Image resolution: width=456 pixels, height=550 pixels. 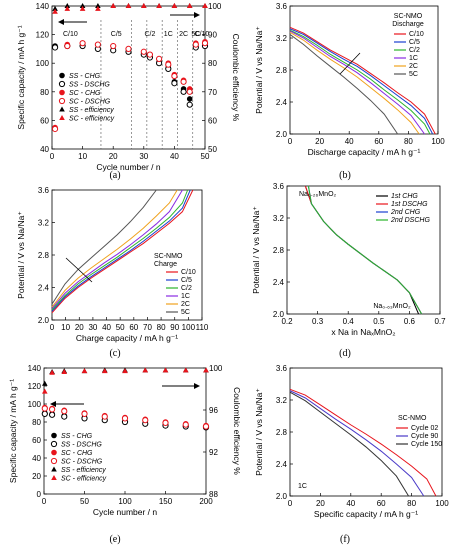 What do you see at coordinates (147, 327) in the screenshot?
I see `x-tick-label: 70` at bounding box center [147, 327].